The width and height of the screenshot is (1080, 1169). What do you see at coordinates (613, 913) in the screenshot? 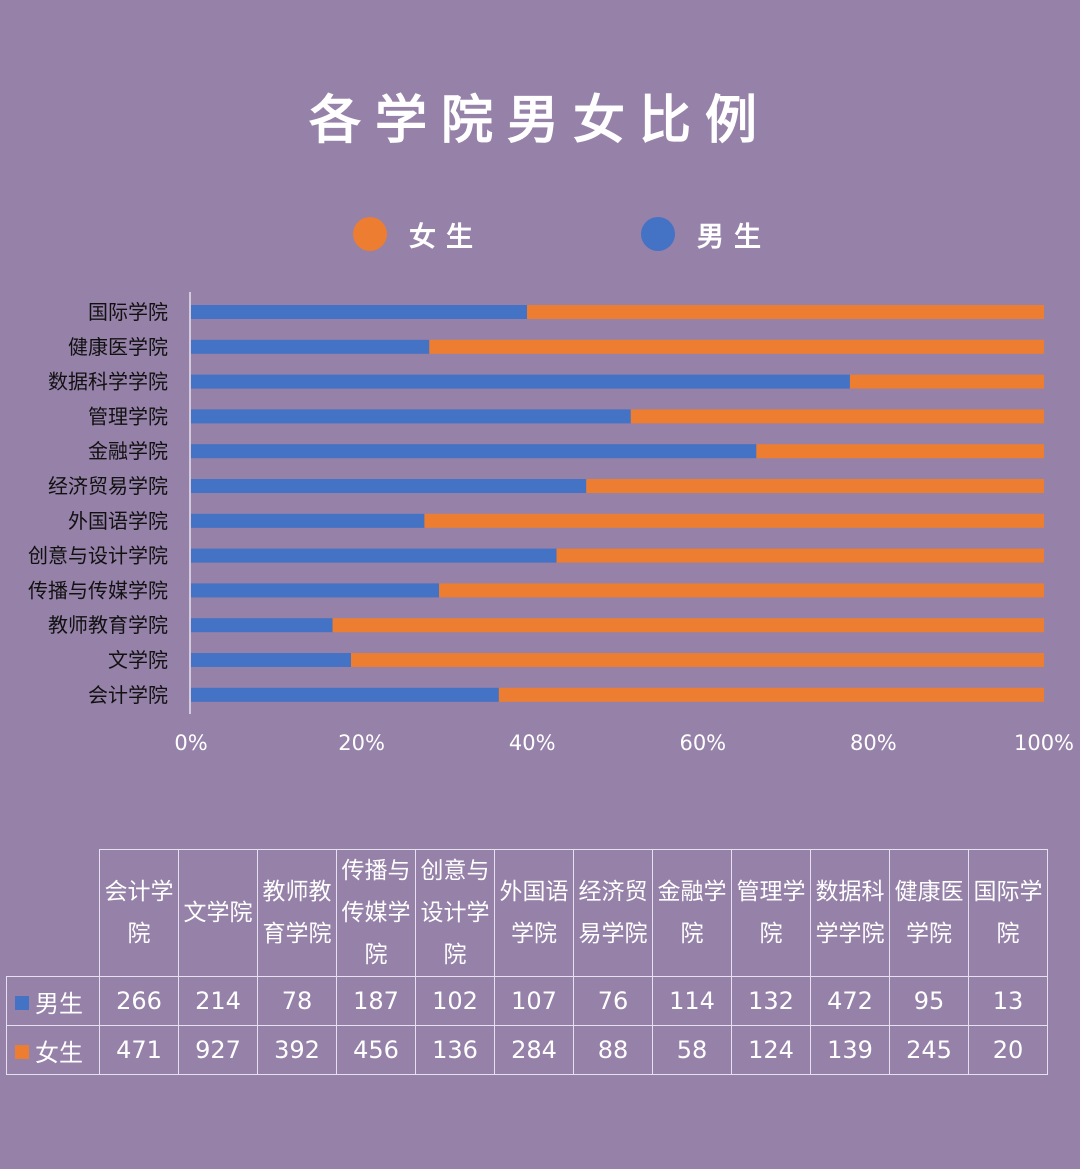
I see `table-header-cell: 经济贸 易学院` at bounding box center [613, 913].